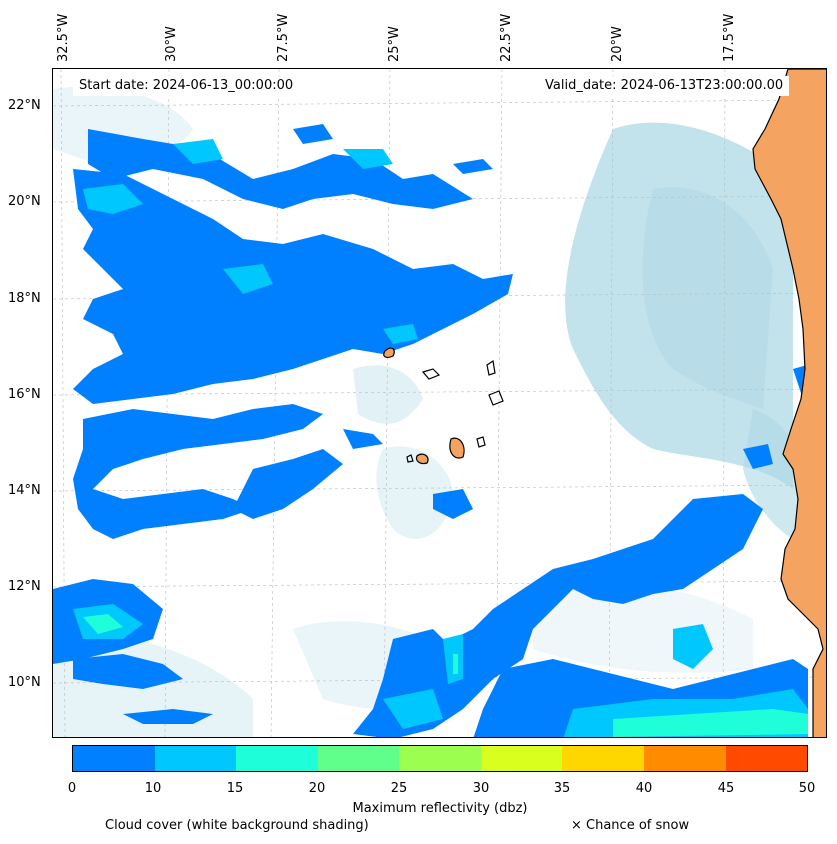 Image resolution: width=837 pixels, height=844 pixels. What do you see at coordinates (317, 788) in the screenshot?
I see `colorbar-tick: 20` at bounding box center [317, 788].